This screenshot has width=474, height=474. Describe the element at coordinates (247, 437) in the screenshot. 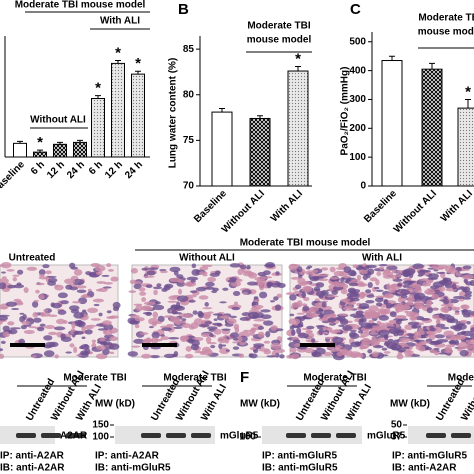

I see `mw-marker: 100` at that location.